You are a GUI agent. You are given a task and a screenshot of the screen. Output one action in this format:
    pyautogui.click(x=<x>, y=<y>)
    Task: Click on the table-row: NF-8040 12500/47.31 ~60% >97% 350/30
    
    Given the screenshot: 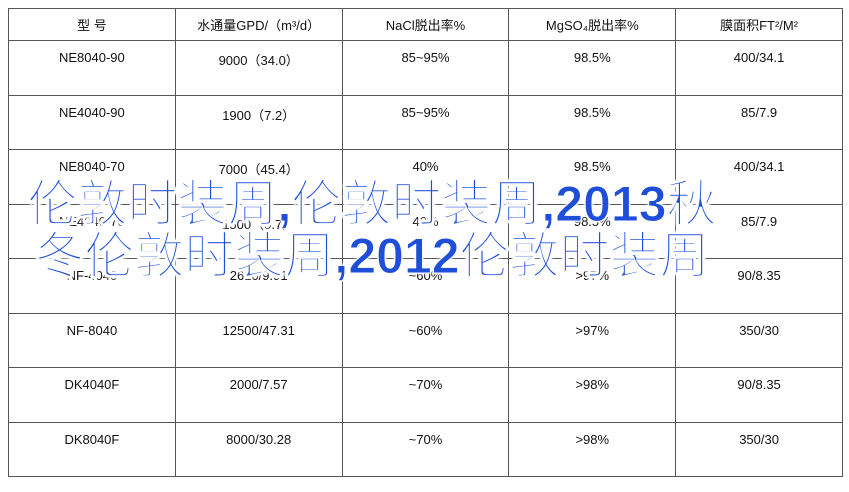 What is the action you would take?
    pyautogui.click(x=425, y=340)
    